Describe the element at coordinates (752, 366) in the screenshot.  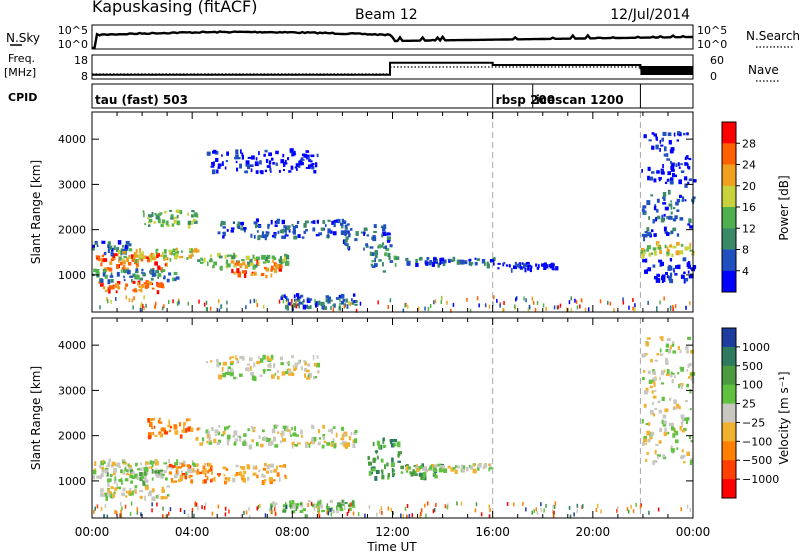
I see `colorbar-tick-label: 500` at that location.